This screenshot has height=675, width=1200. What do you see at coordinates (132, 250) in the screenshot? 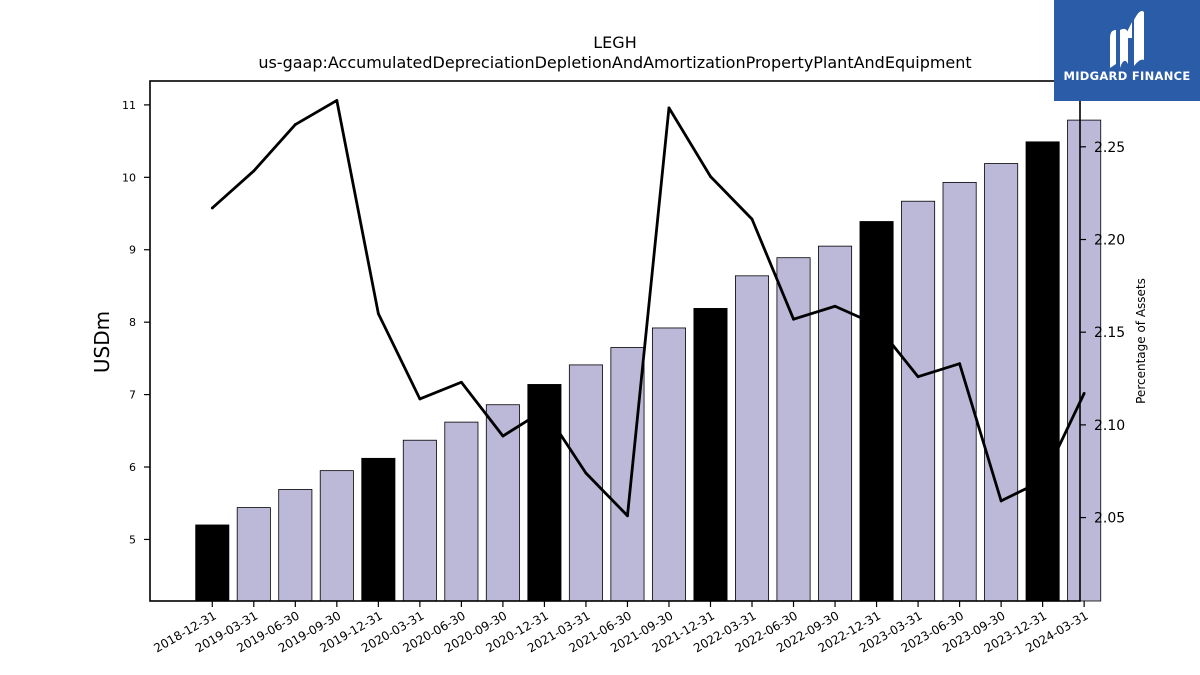
I see `y-tick-label: 9` at bounding box center [132, 250].